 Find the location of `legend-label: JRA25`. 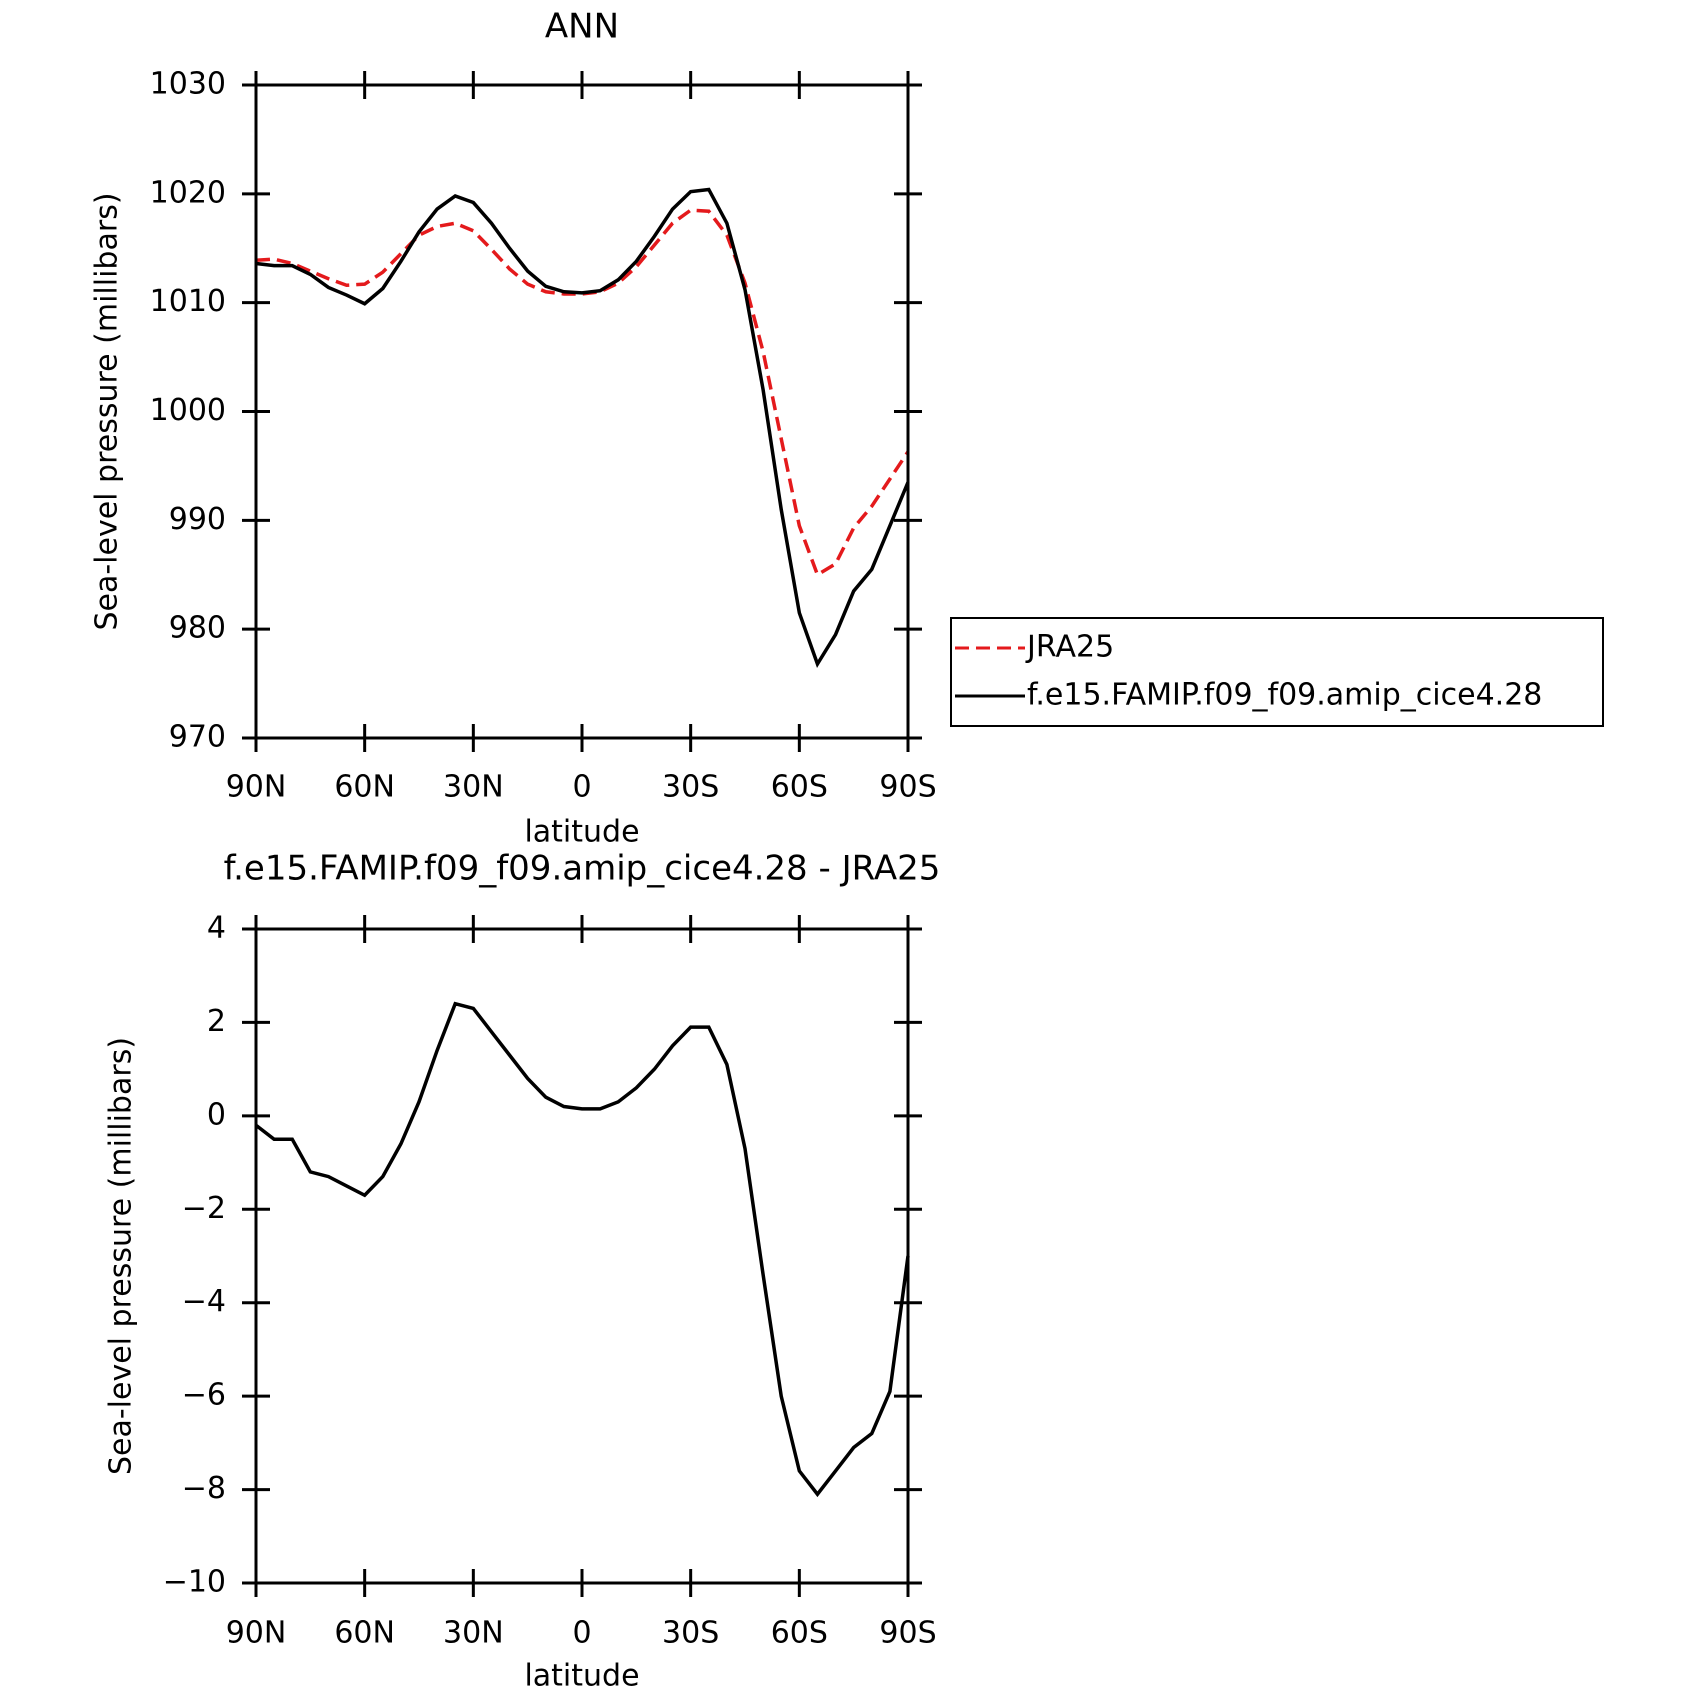

legend-label: JRA25 is located at coordinates (1069, 647).